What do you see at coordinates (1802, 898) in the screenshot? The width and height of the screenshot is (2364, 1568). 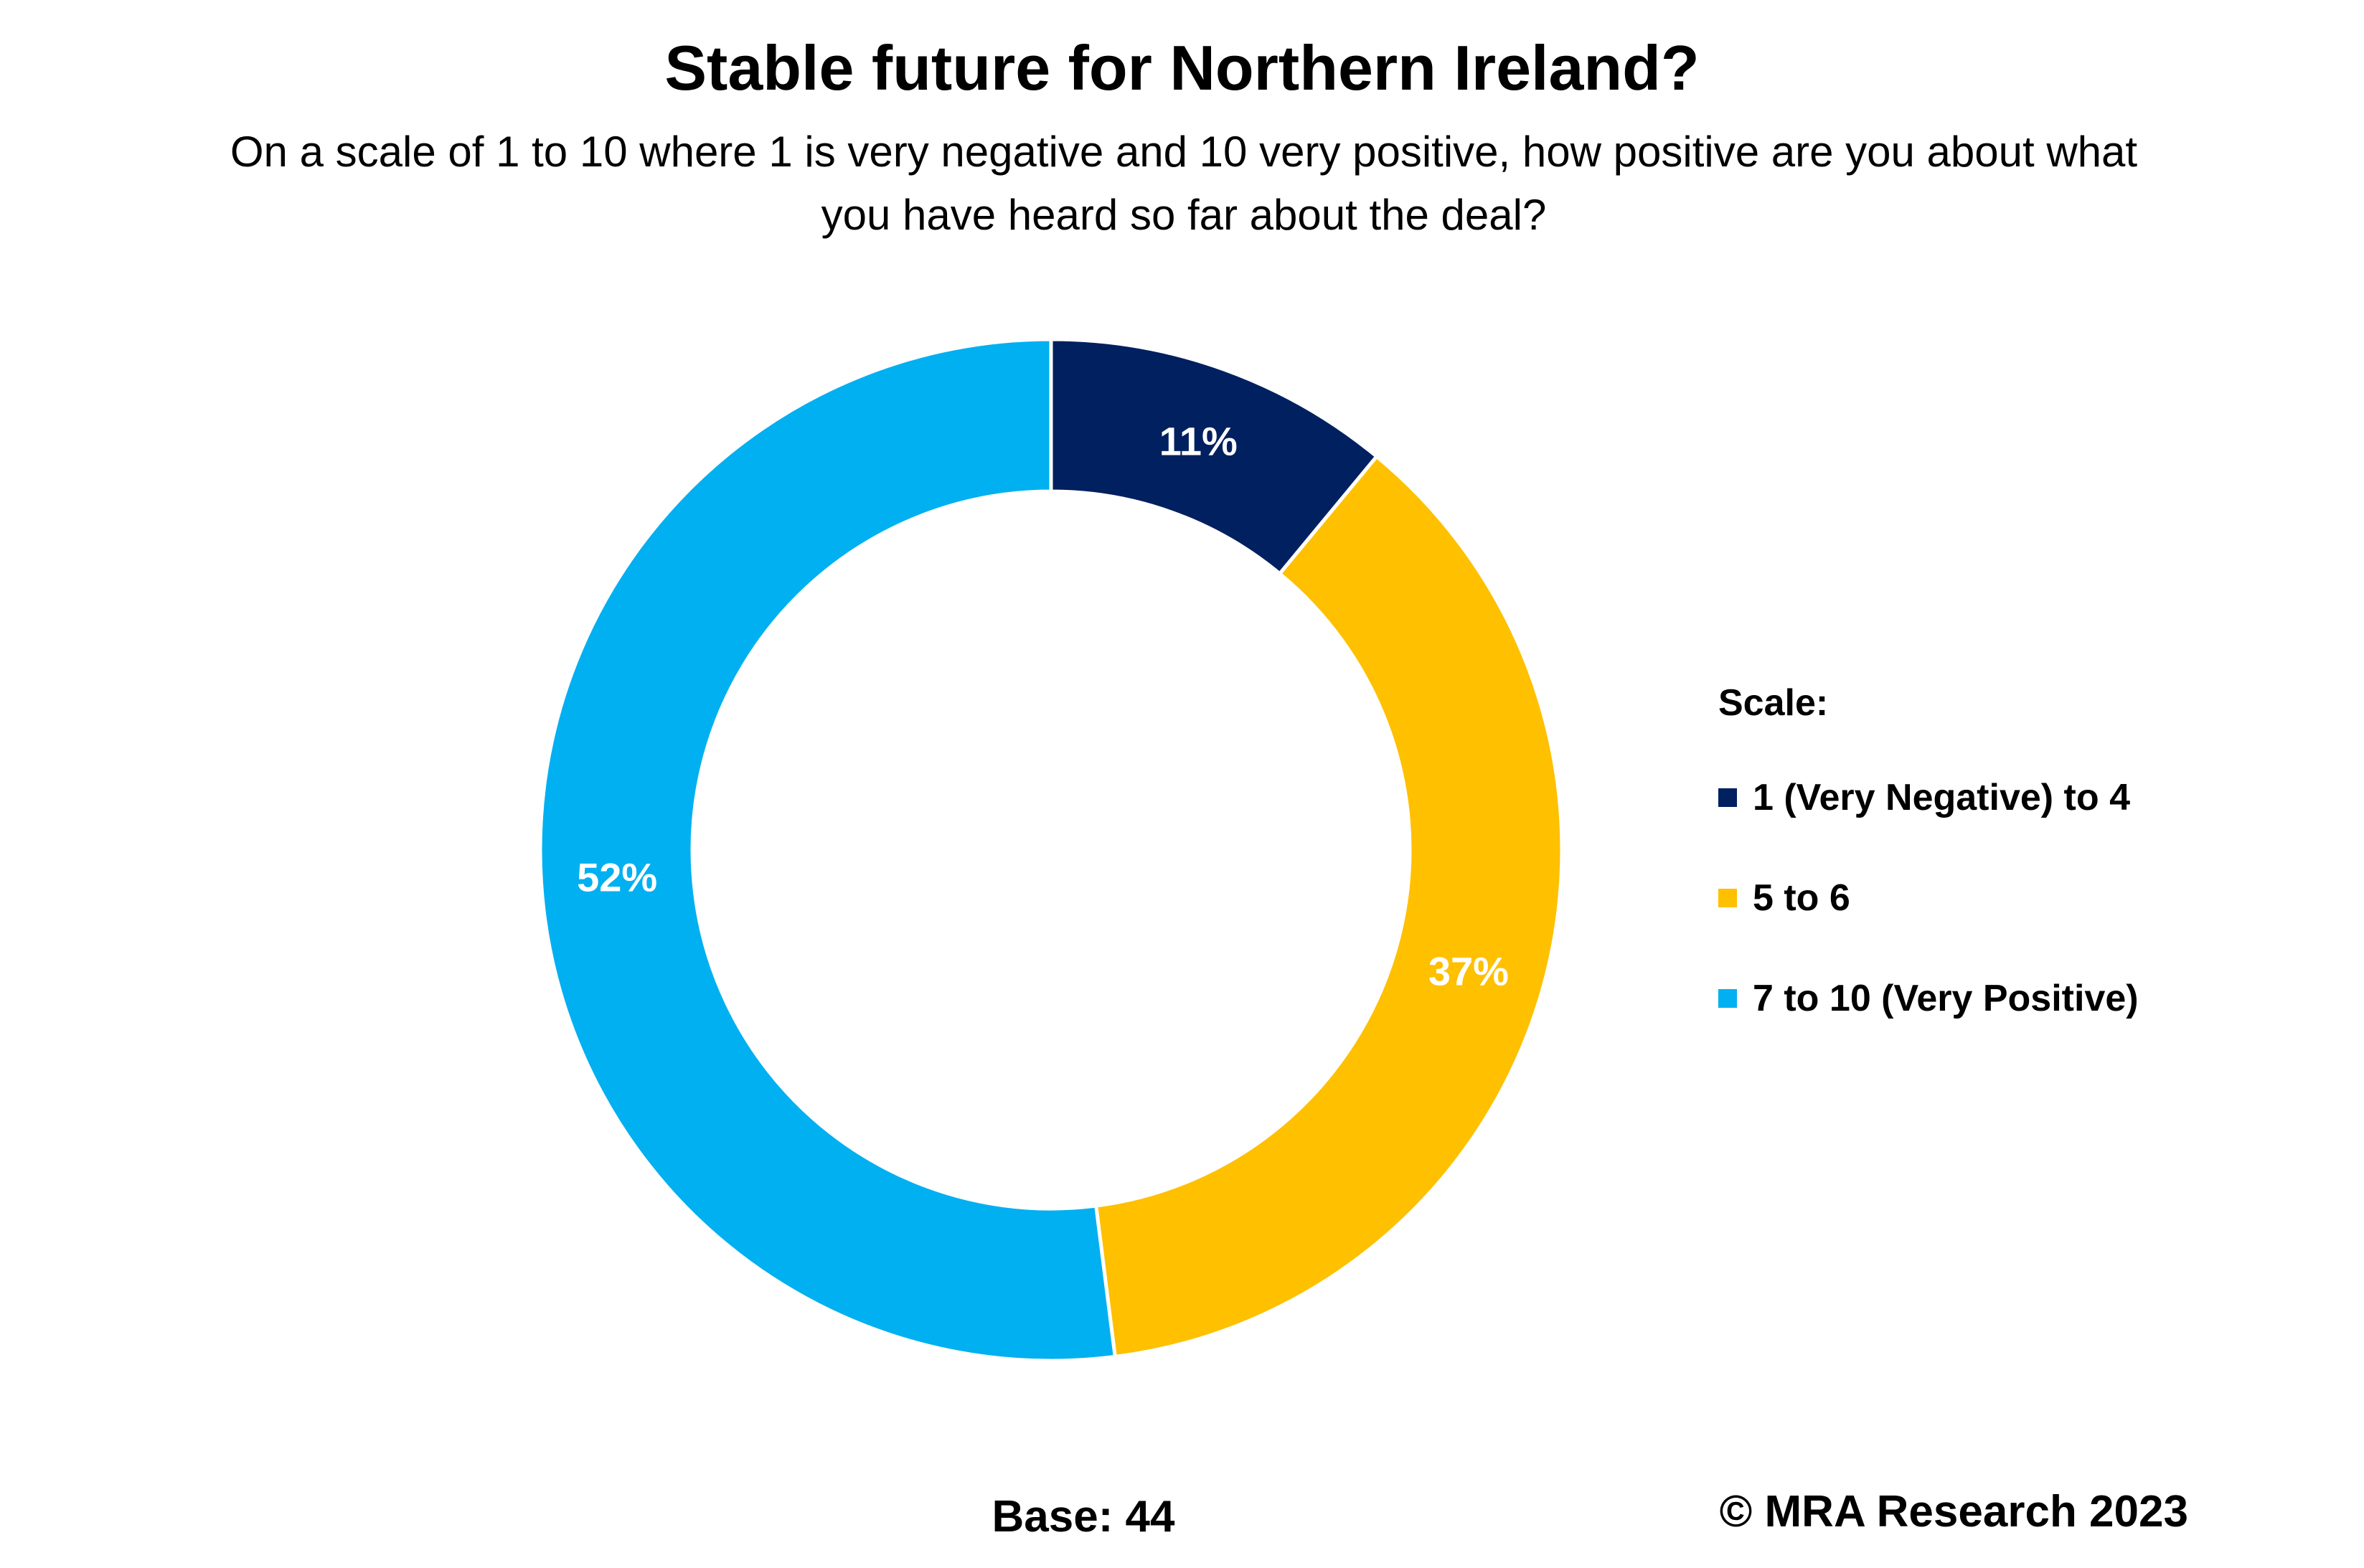 I see `legend-label-2: 5 to 6` at bounding box center [1802, 898].